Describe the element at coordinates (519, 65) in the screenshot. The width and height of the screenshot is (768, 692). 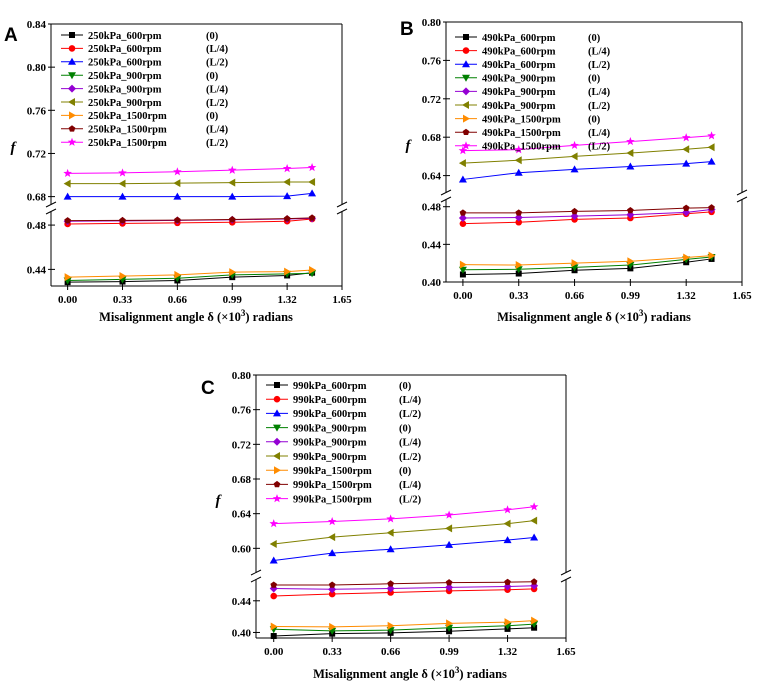
I see `legend-label: 490kPa_600rpm` at that location.